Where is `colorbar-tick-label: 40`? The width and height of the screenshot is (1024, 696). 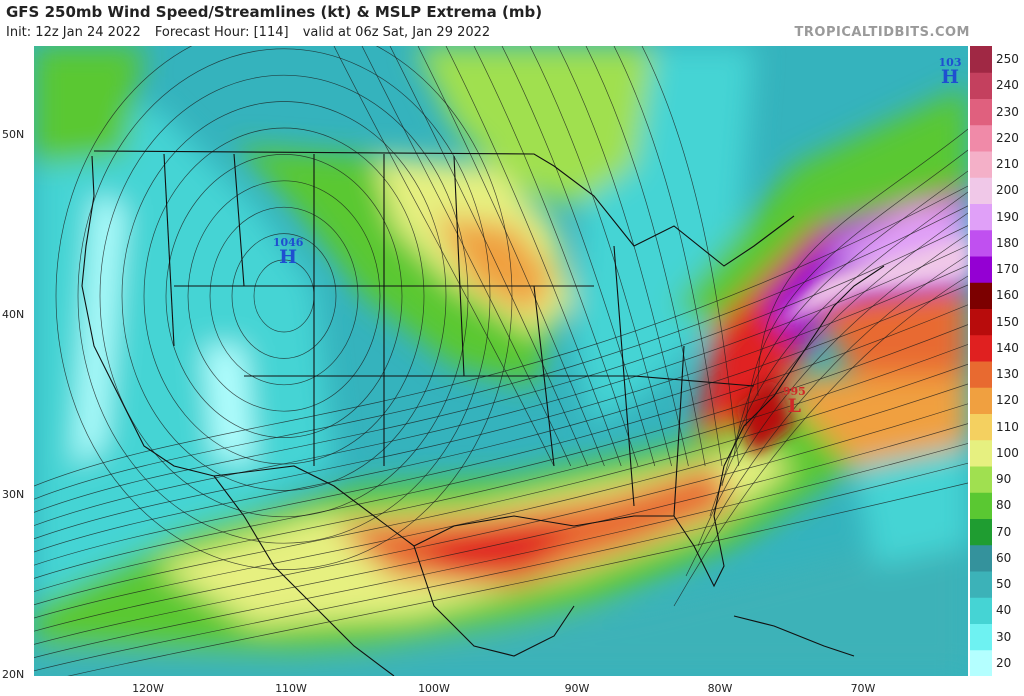 colorbar-tick-label: 40 is located at coordinates (1004, 610).